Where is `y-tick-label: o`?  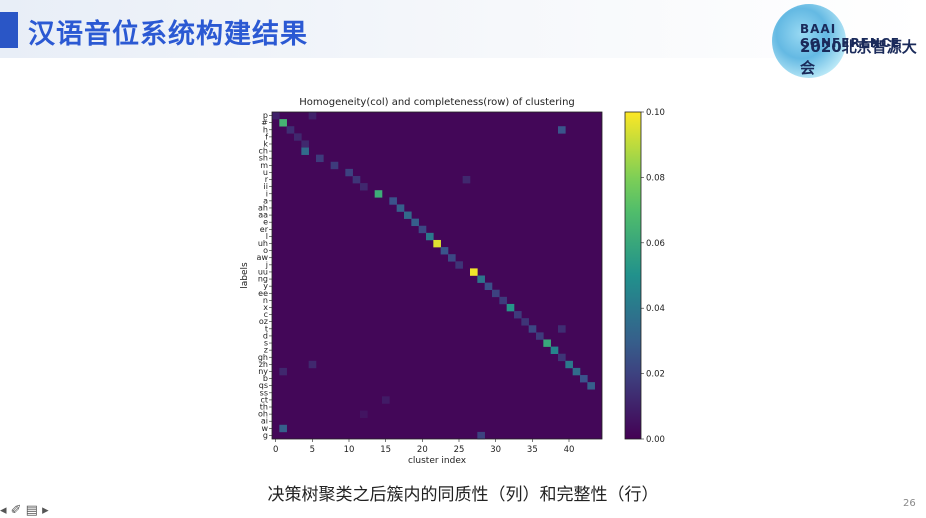 y-tick-label: o is located at coordinates (265, 250).